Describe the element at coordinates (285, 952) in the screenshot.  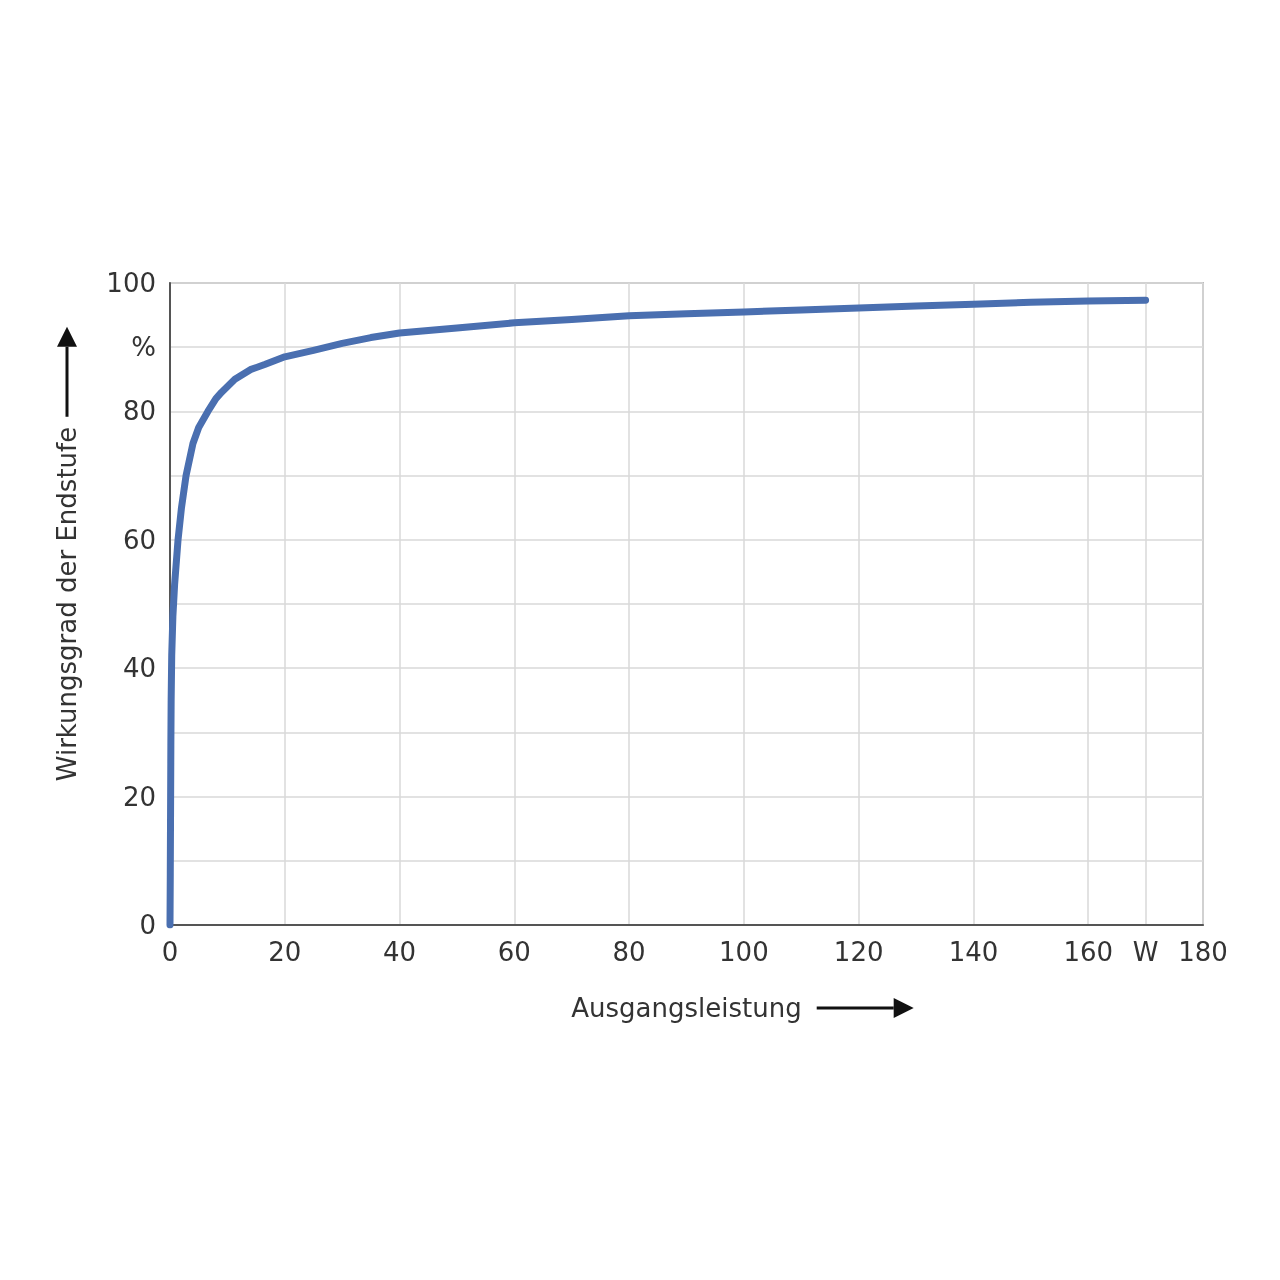
I see `x-tick-label: 20` at that location.